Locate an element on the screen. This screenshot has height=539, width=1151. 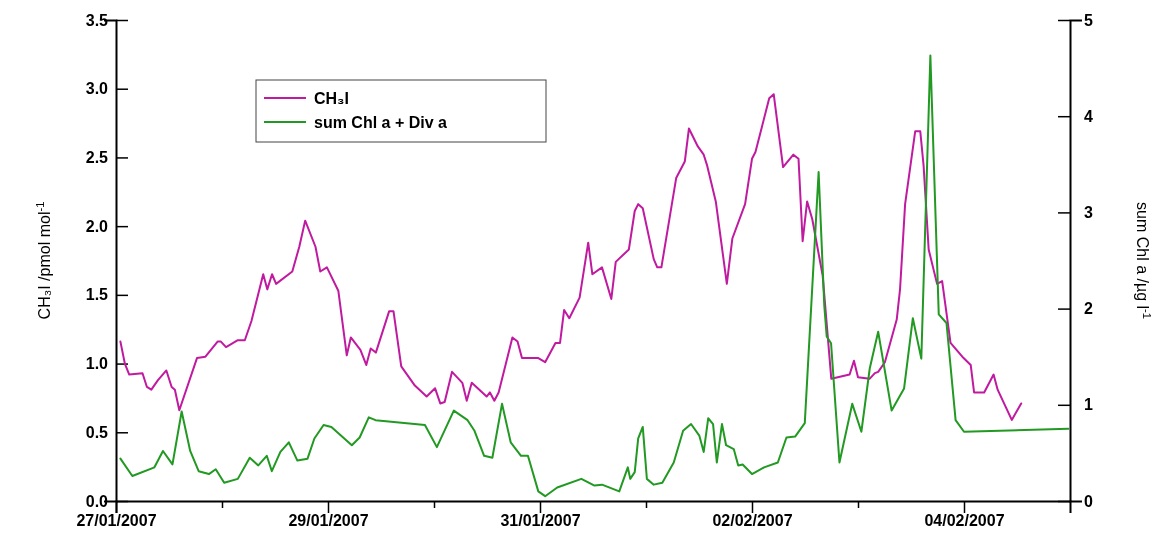
legend-label: sum Chl a + Div a is located at coordinates (381, 122).